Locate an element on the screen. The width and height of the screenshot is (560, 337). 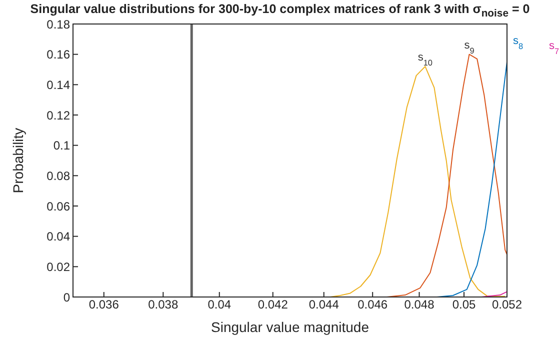
y-tick-label: 0.06 is located at coordinates (58, 206).